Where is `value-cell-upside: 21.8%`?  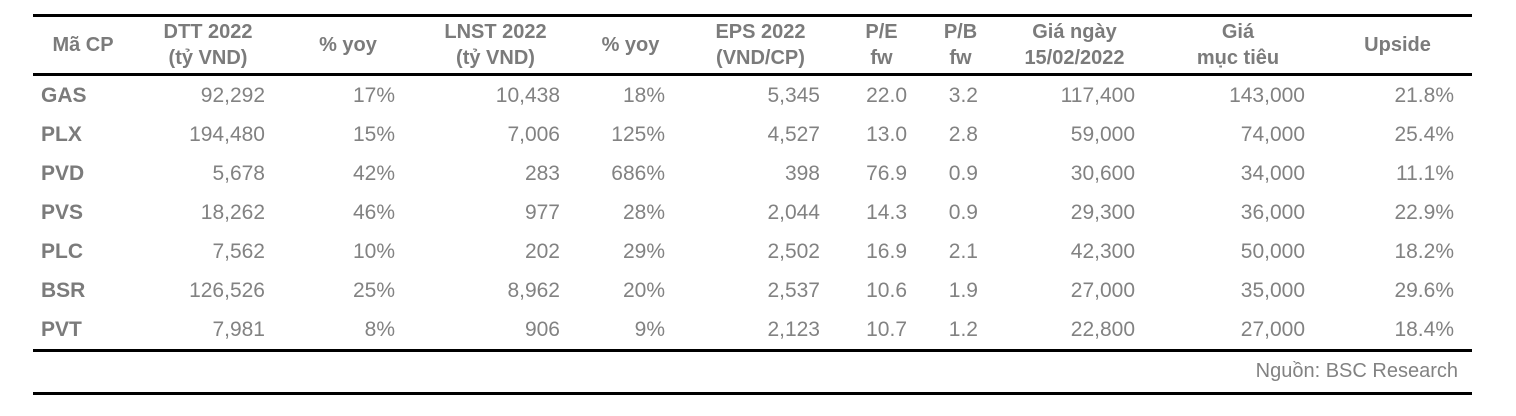
value-cell-upside: 21.8% is located at coordinates (1424, 95).